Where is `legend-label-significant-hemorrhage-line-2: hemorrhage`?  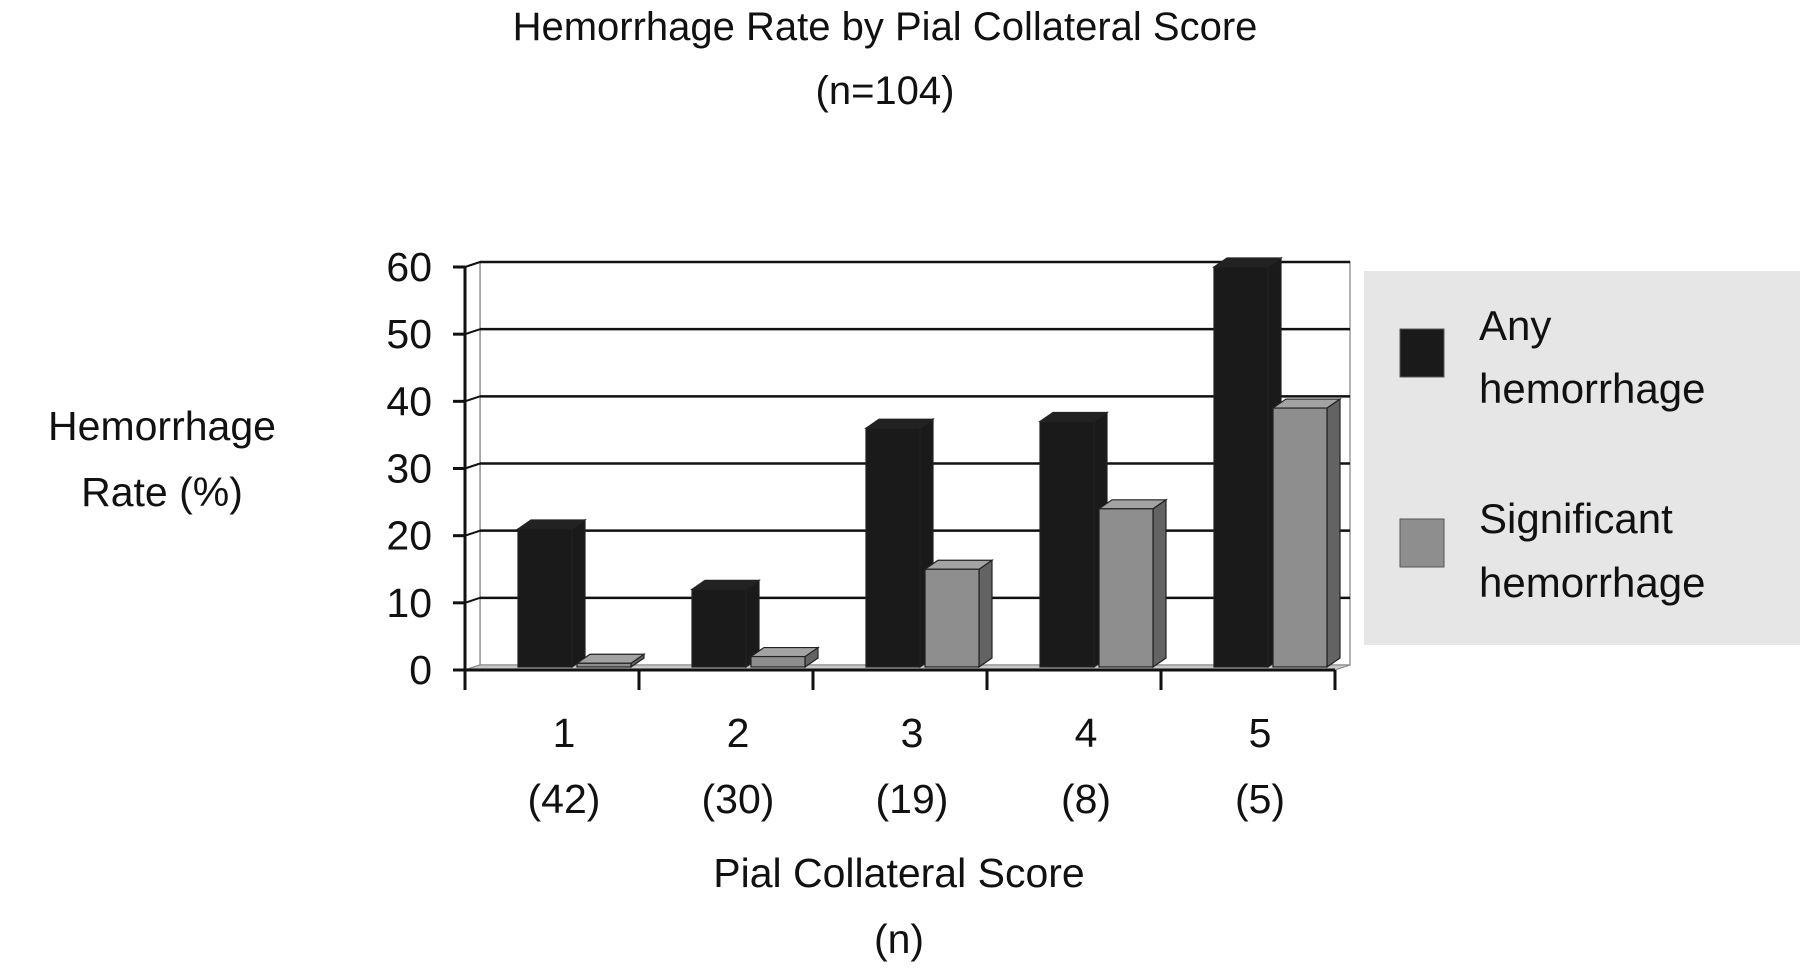 legend-label-significant-hemorrhage-line-2: hemorrhage is located at coordinates (1592, 582).